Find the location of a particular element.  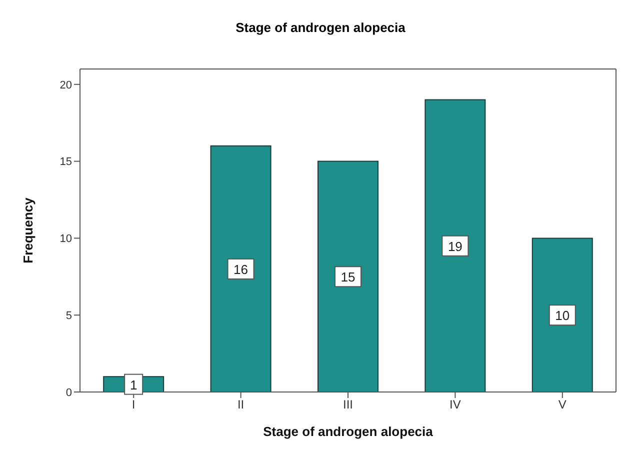

x-tick-label: V is located at coordinates (562, 405).